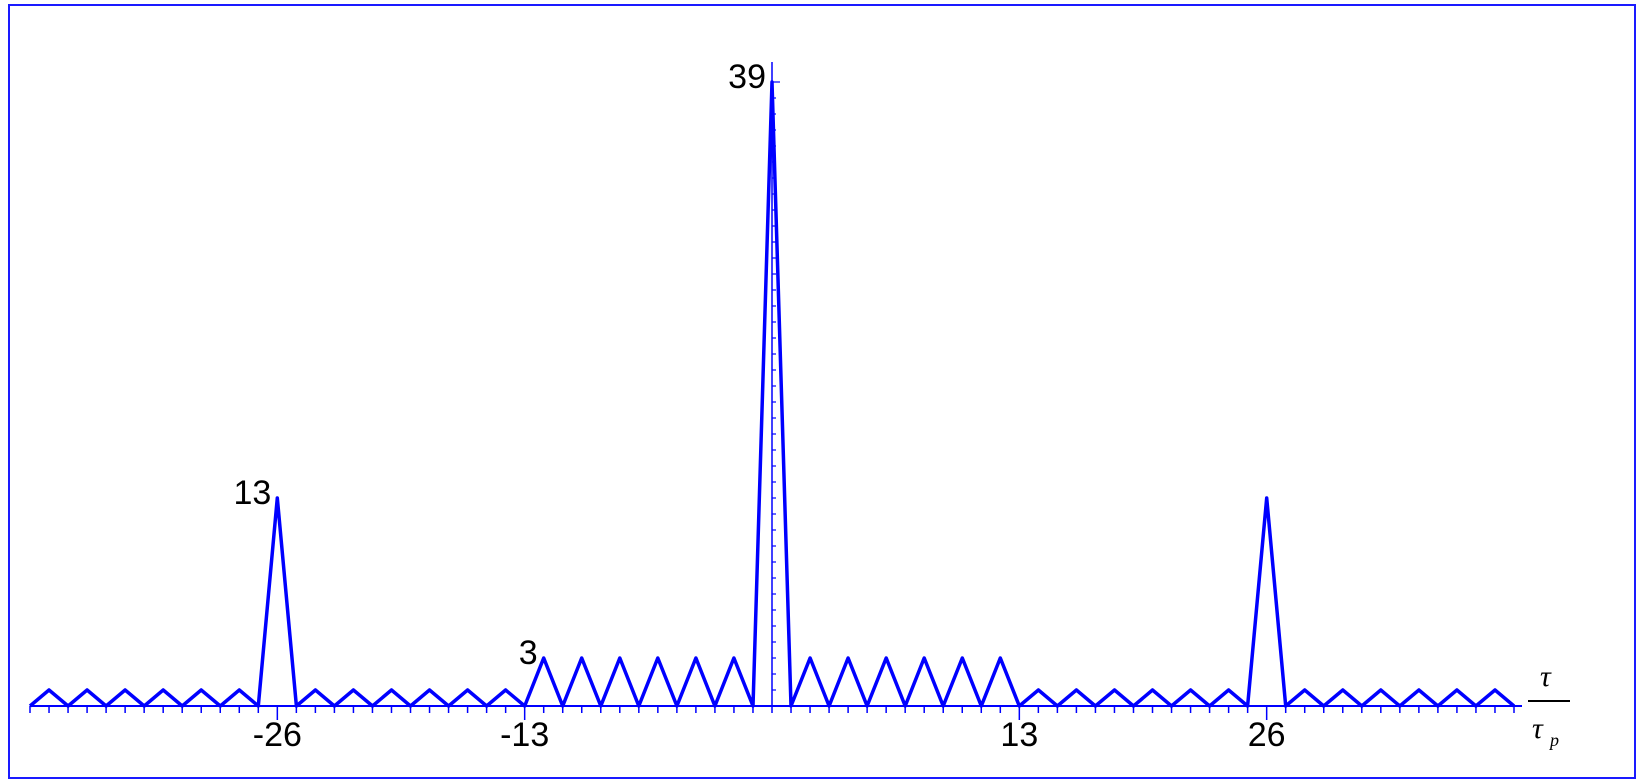 The height and width of the screenshot is (783, 1641). I want to click on peak-label: 13, so click(253, 493).